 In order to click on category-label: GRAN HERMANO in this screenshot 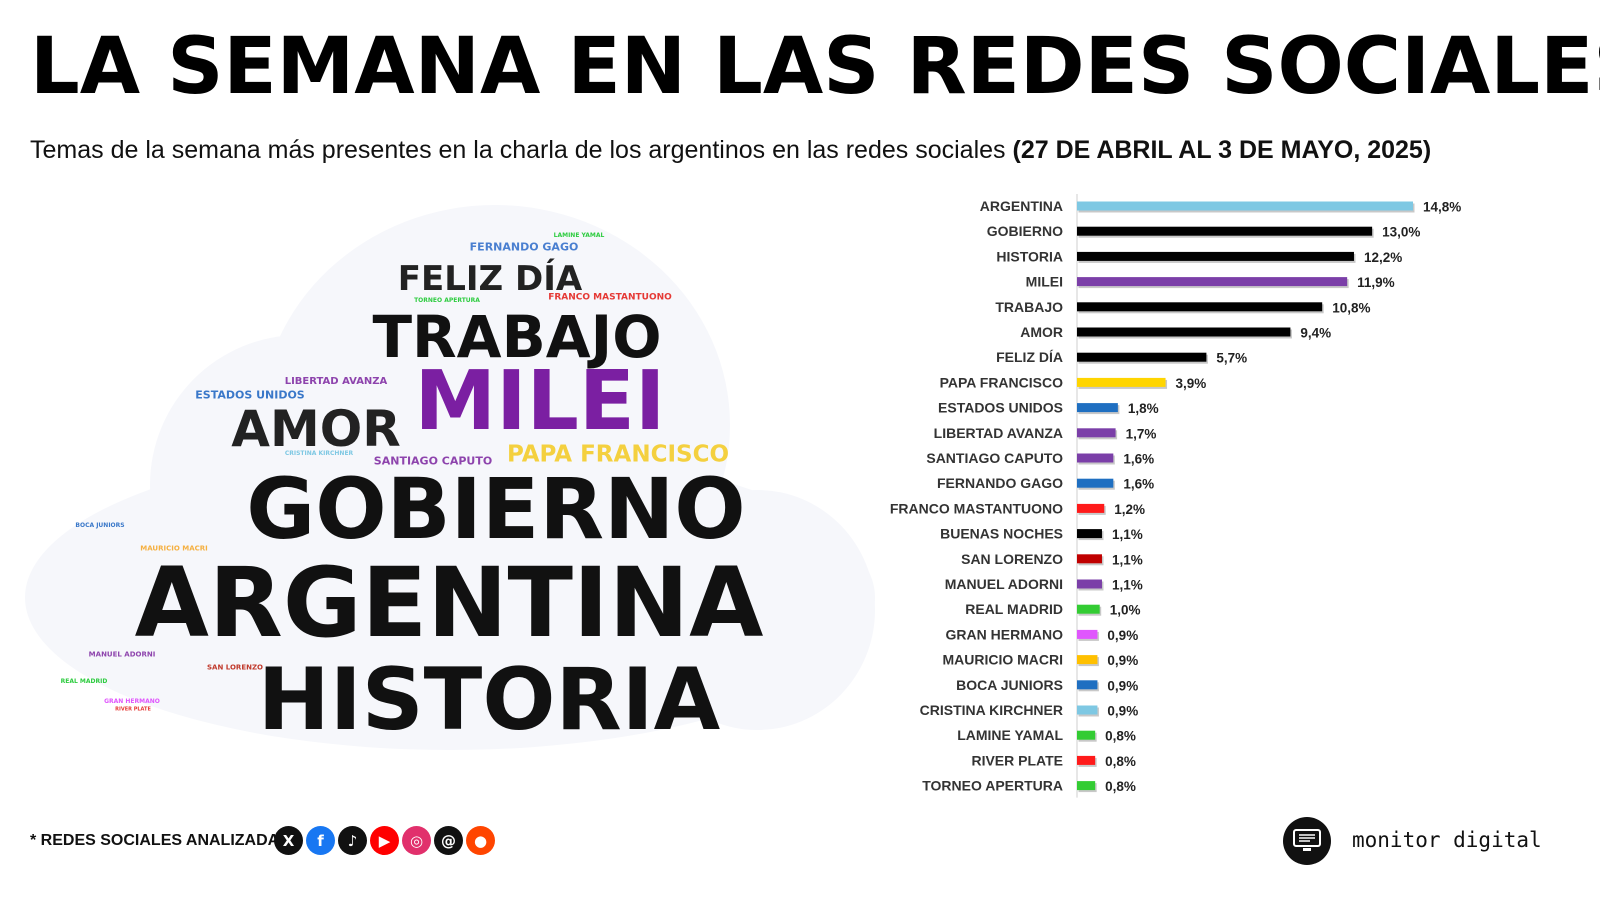, I will do `click(1005, 634)`.